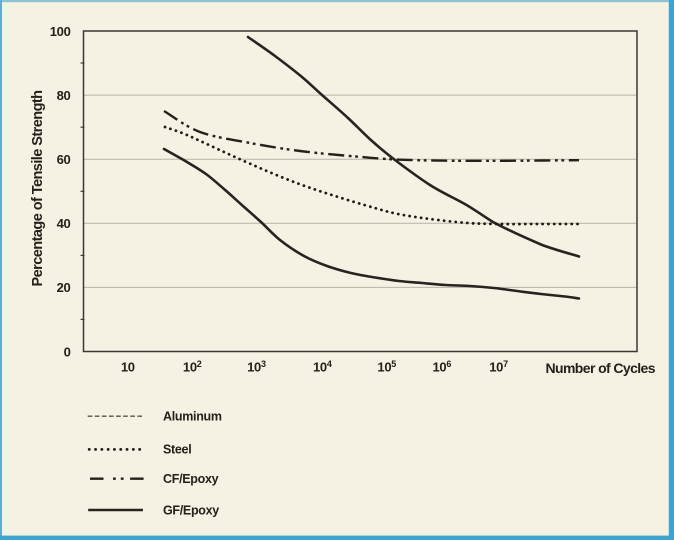 The width and height of the screenshot is (674, 540). I want to click on svg-text: Number of Cycles, so click(601, 368).